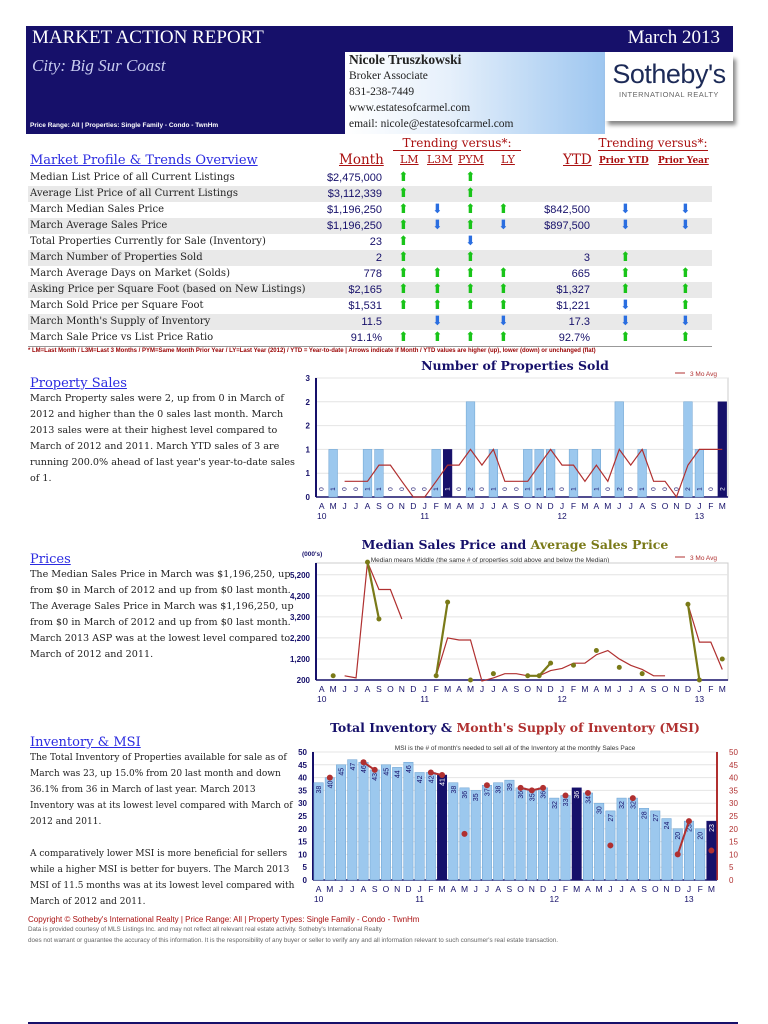  Describe the element at coordinates (78, 383) in the screenshot. I see `sales-heading: Property Sales` at that location.